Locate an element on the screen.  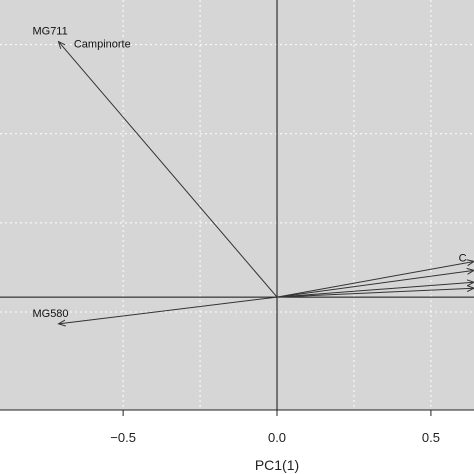
annotation-label: Campinorte is located at coordinates (102, 45).